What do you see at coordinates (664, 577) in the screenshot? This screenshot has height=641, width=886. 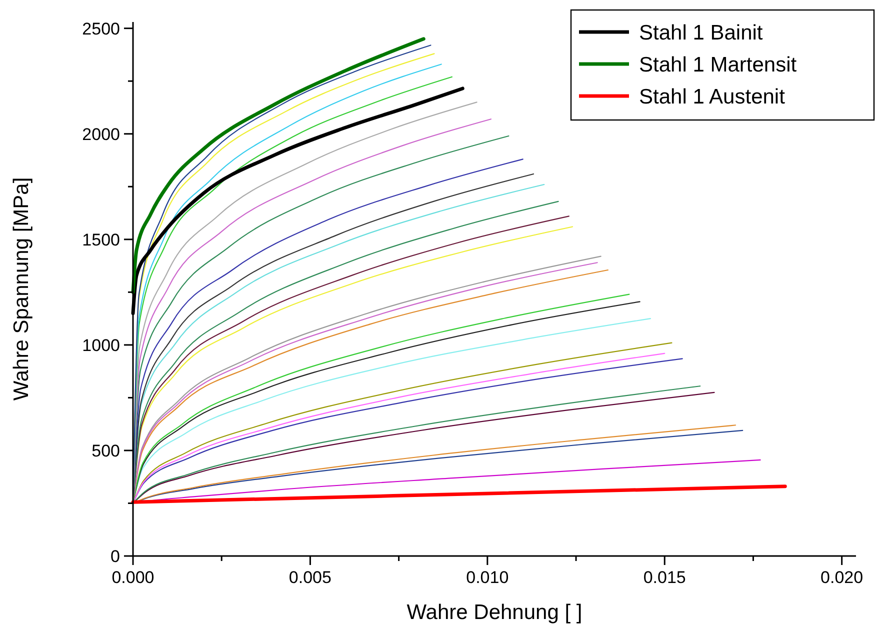 I see `x-tick-label: 0.015` at bounding box center [664, 577].